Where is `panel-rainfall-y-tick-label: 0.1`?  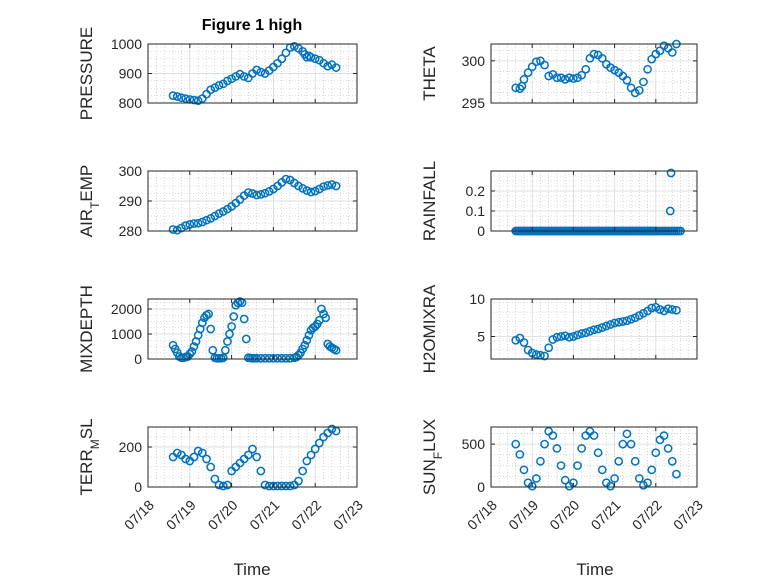
panel-rainfall-y-tick-label: 0.1 is located at coordinates (476, 211).